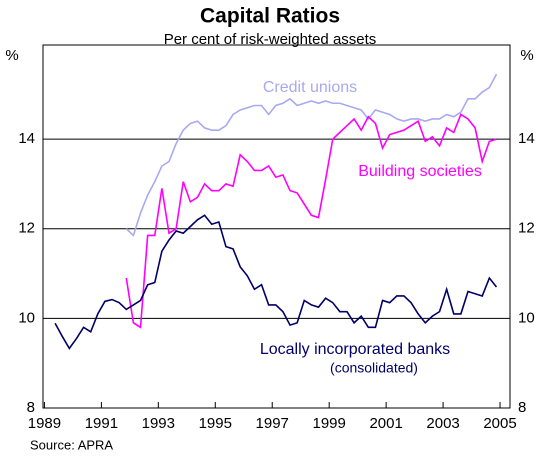 This screenshot has height=457, width=540. Describe the element at coordinates (44, 423) in the screenshot. I see `x-tick-label: 1989` at that location.